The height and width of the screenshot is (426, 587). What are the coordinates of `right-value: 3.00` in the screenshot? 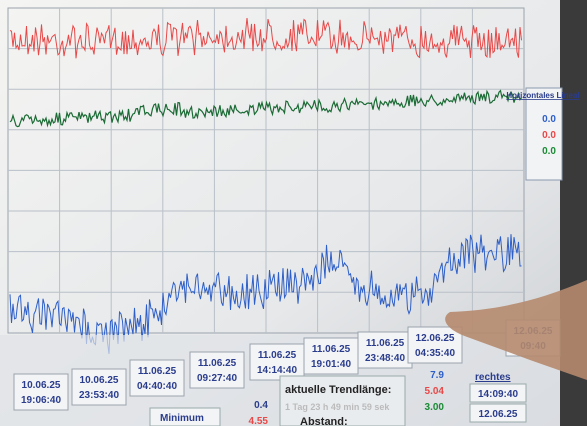 It's located at (435, 407).